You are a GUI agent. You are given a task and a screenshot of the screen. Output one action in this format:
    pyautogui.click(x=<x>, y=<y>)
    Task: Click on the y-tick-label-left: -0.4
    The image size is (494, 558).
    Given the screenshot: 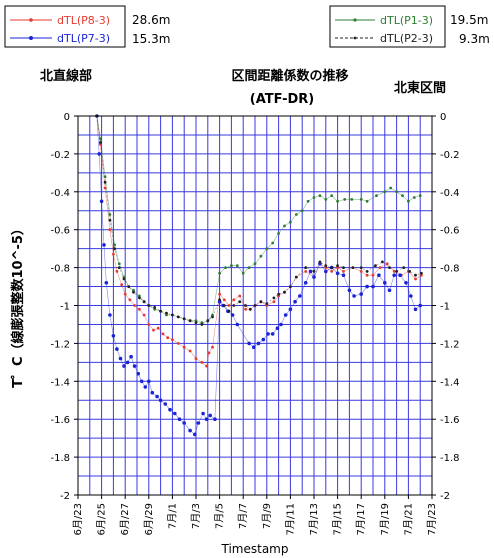 What is the action you would take?
    pyautogui.click(x=60, y=193)
    